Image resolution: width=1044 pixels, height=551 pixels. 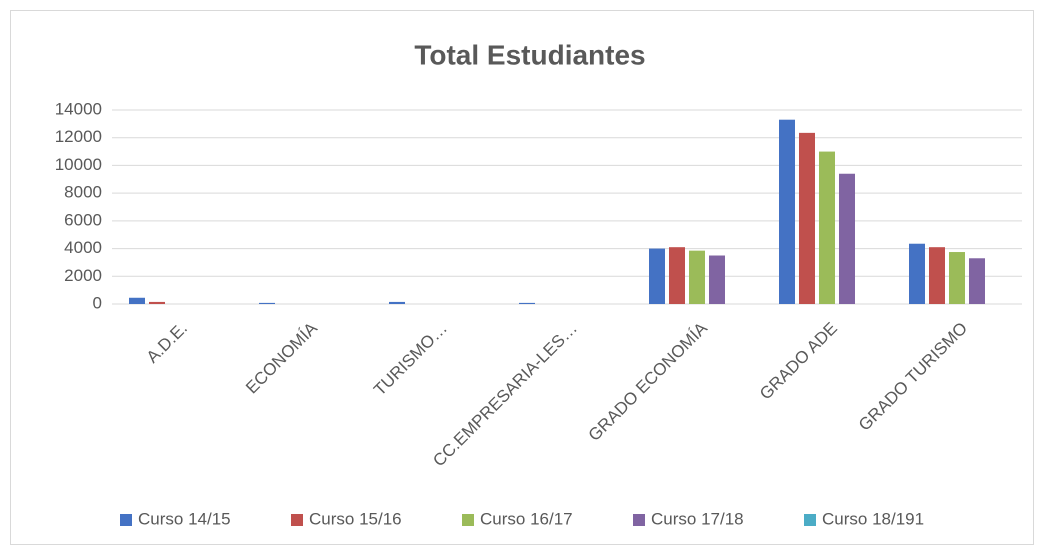 What do you see at coordinates (78, 136) in the screenshot?
I see `y-tick-label: 12000` at bounding box center [78, 136].